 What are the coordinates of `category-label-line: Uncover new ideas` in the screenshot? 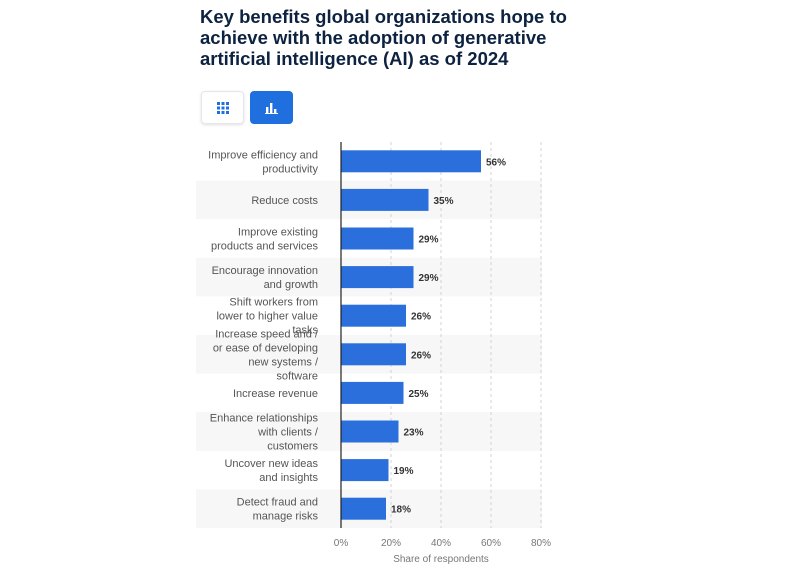 It's located at (271, 464).